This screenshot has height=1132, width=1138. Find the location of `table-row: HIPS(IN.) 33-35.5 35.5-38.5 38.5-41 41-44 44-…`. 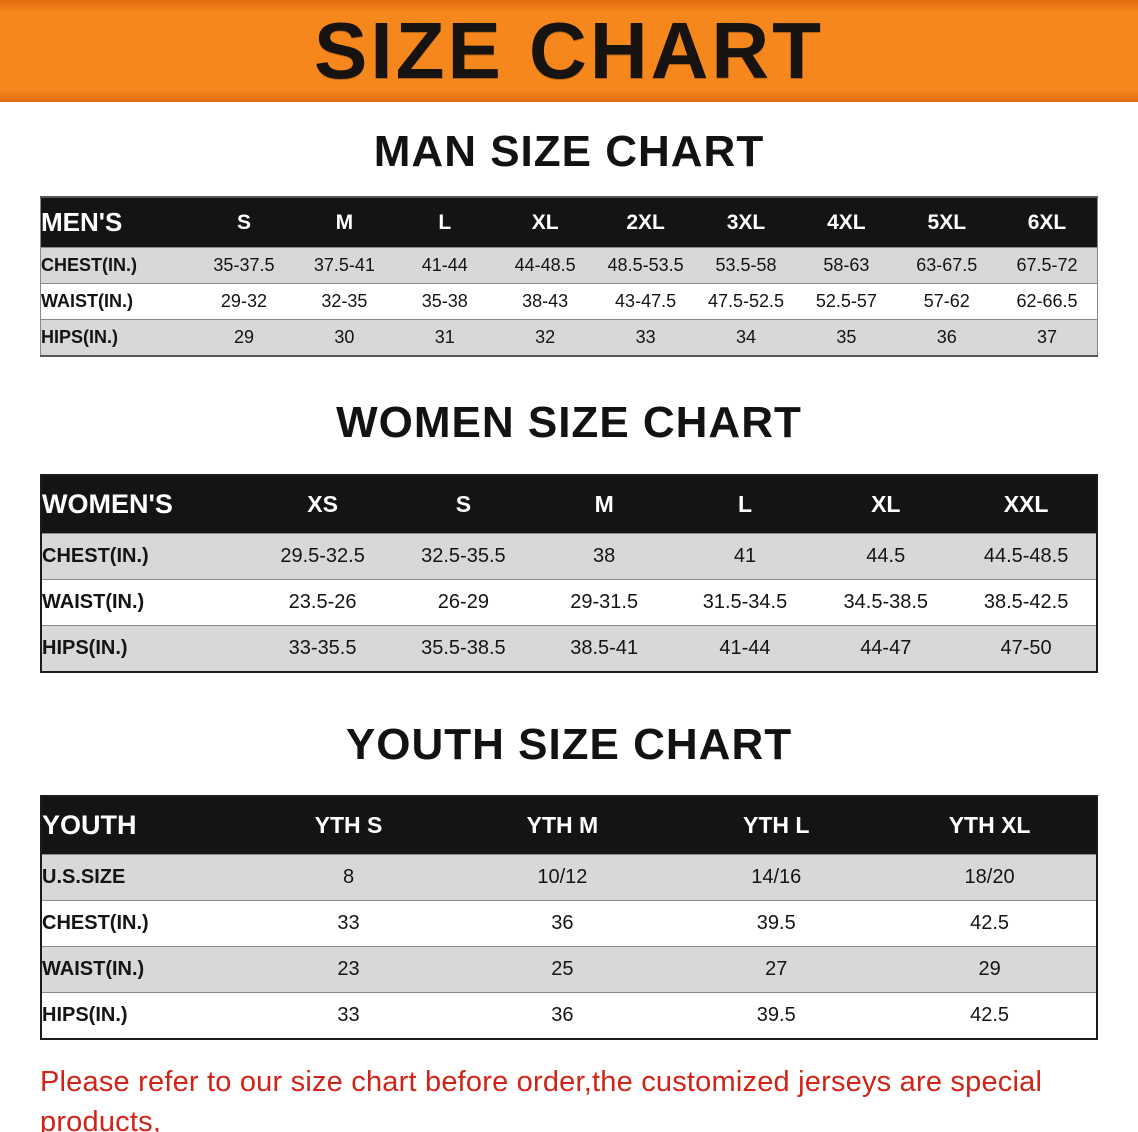

table-row: HIPS(IN.) 33-35.5 35.5-38.5 38.5-41 41-44 44-… is located at coordinates (569, 648).